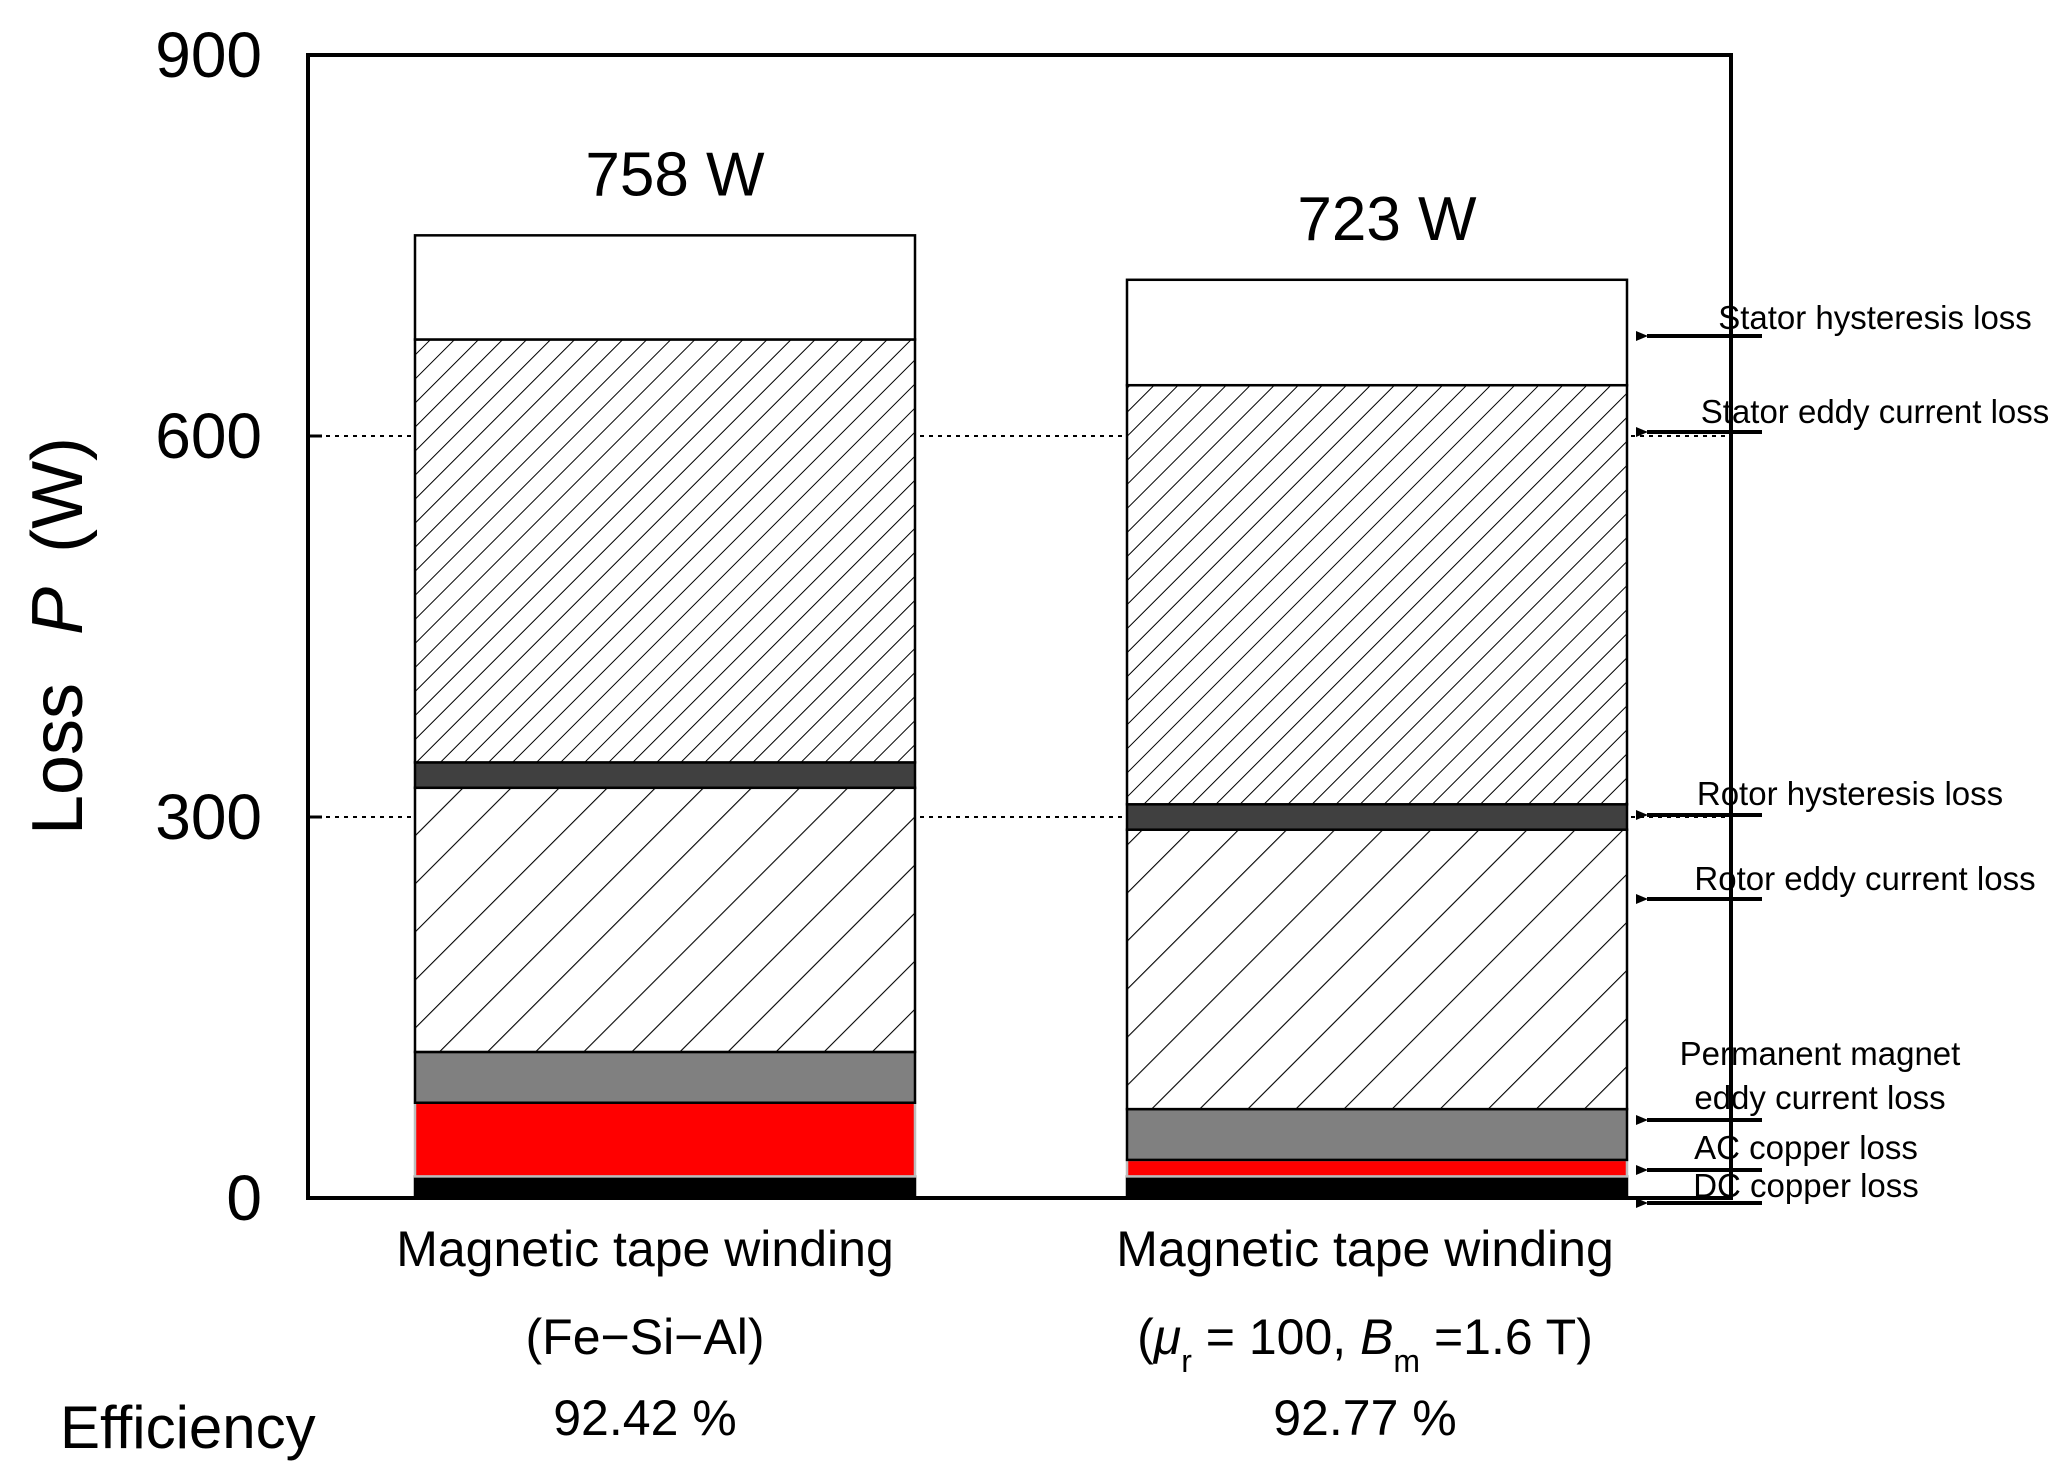  I want to click on category-label-part: B, so click(1376, 1337).